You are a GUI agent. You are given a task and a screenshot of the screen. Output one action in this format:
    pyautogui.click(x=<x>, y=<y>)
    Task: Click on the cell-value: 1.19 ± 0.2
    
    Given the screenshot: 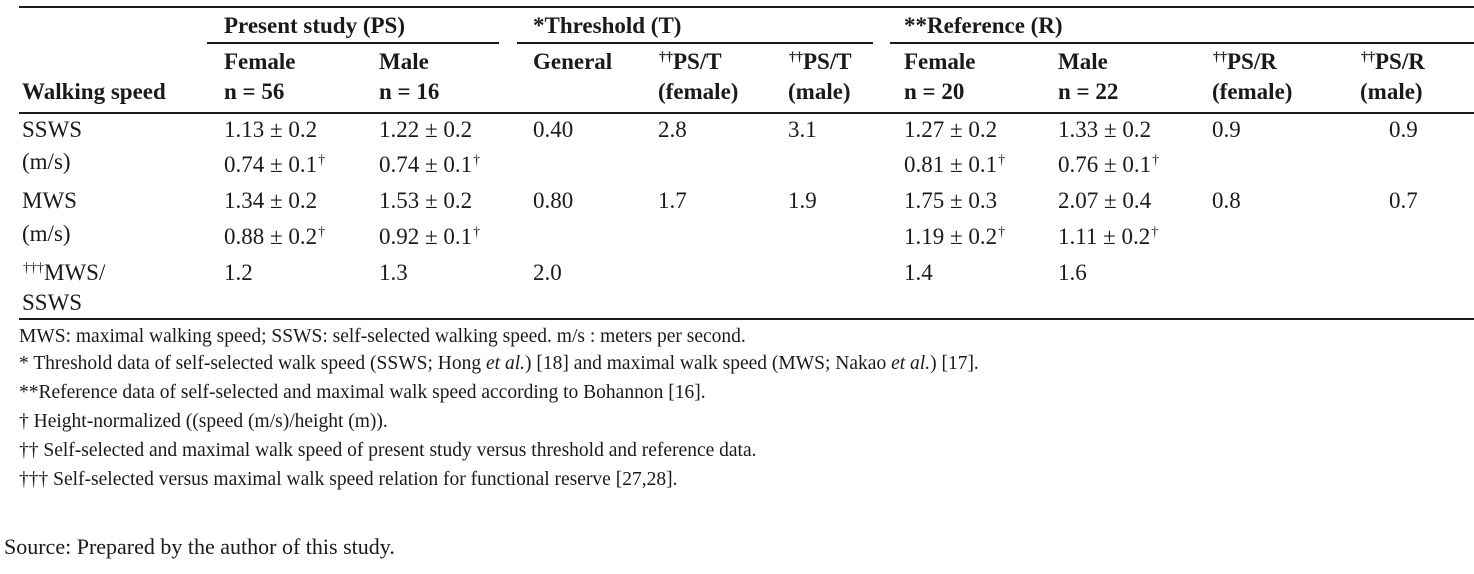 What is the action you would take?
    pyautogui.click(x=951, y=236)
    